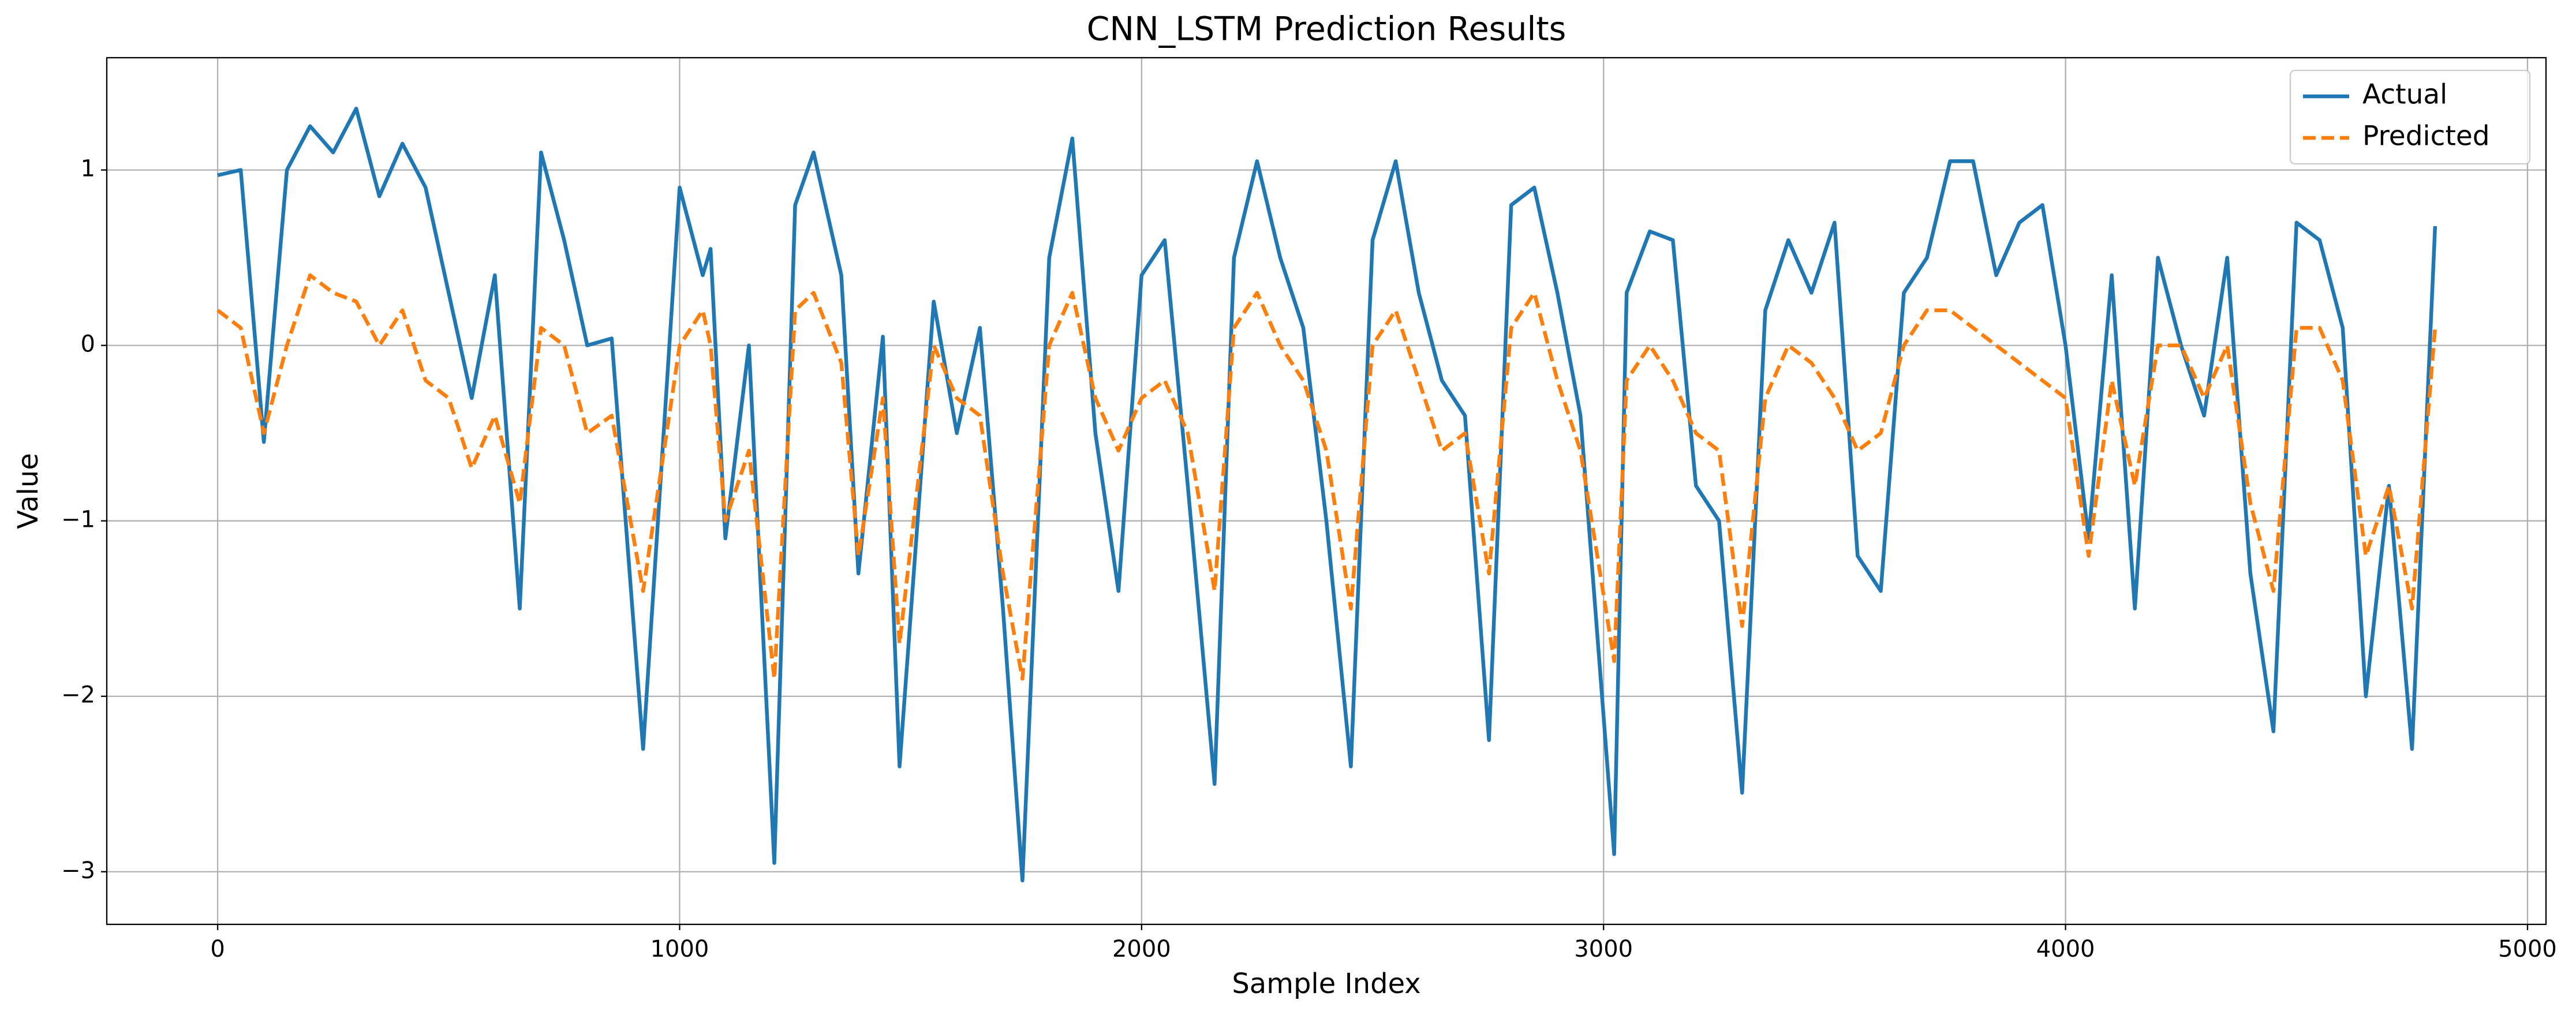 This screenshot has width=2576, height=1019. What do you see at coordinates (88, 169) in the screenshot?
I see `y-tick-label: 1` at bounding box center [88, 169].